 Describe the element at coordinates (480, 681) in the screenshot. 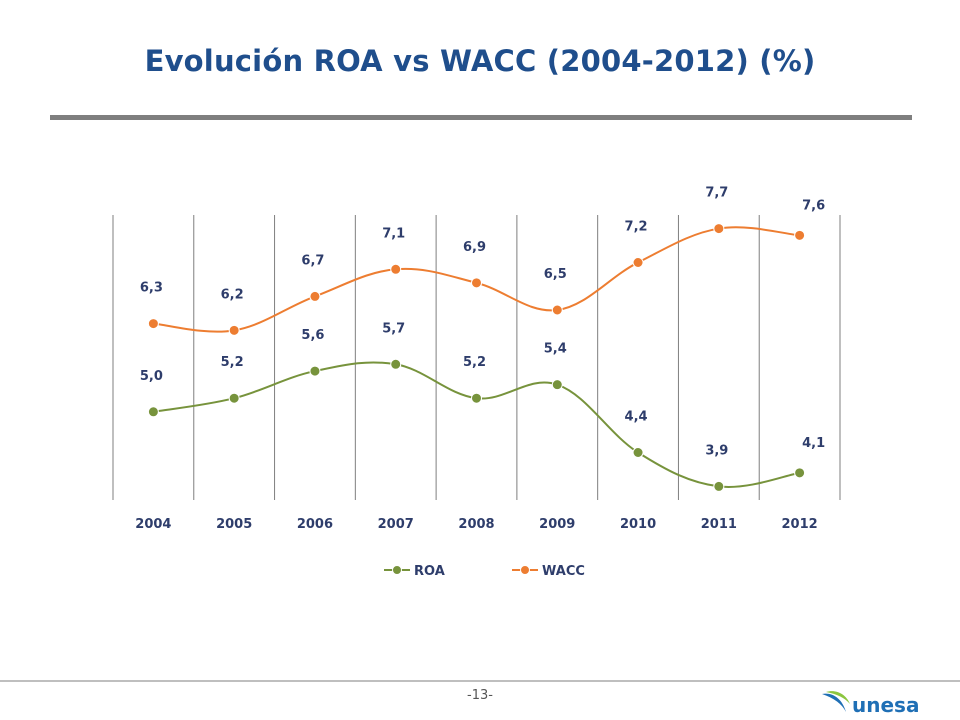

I see `footer-divider` at that location.